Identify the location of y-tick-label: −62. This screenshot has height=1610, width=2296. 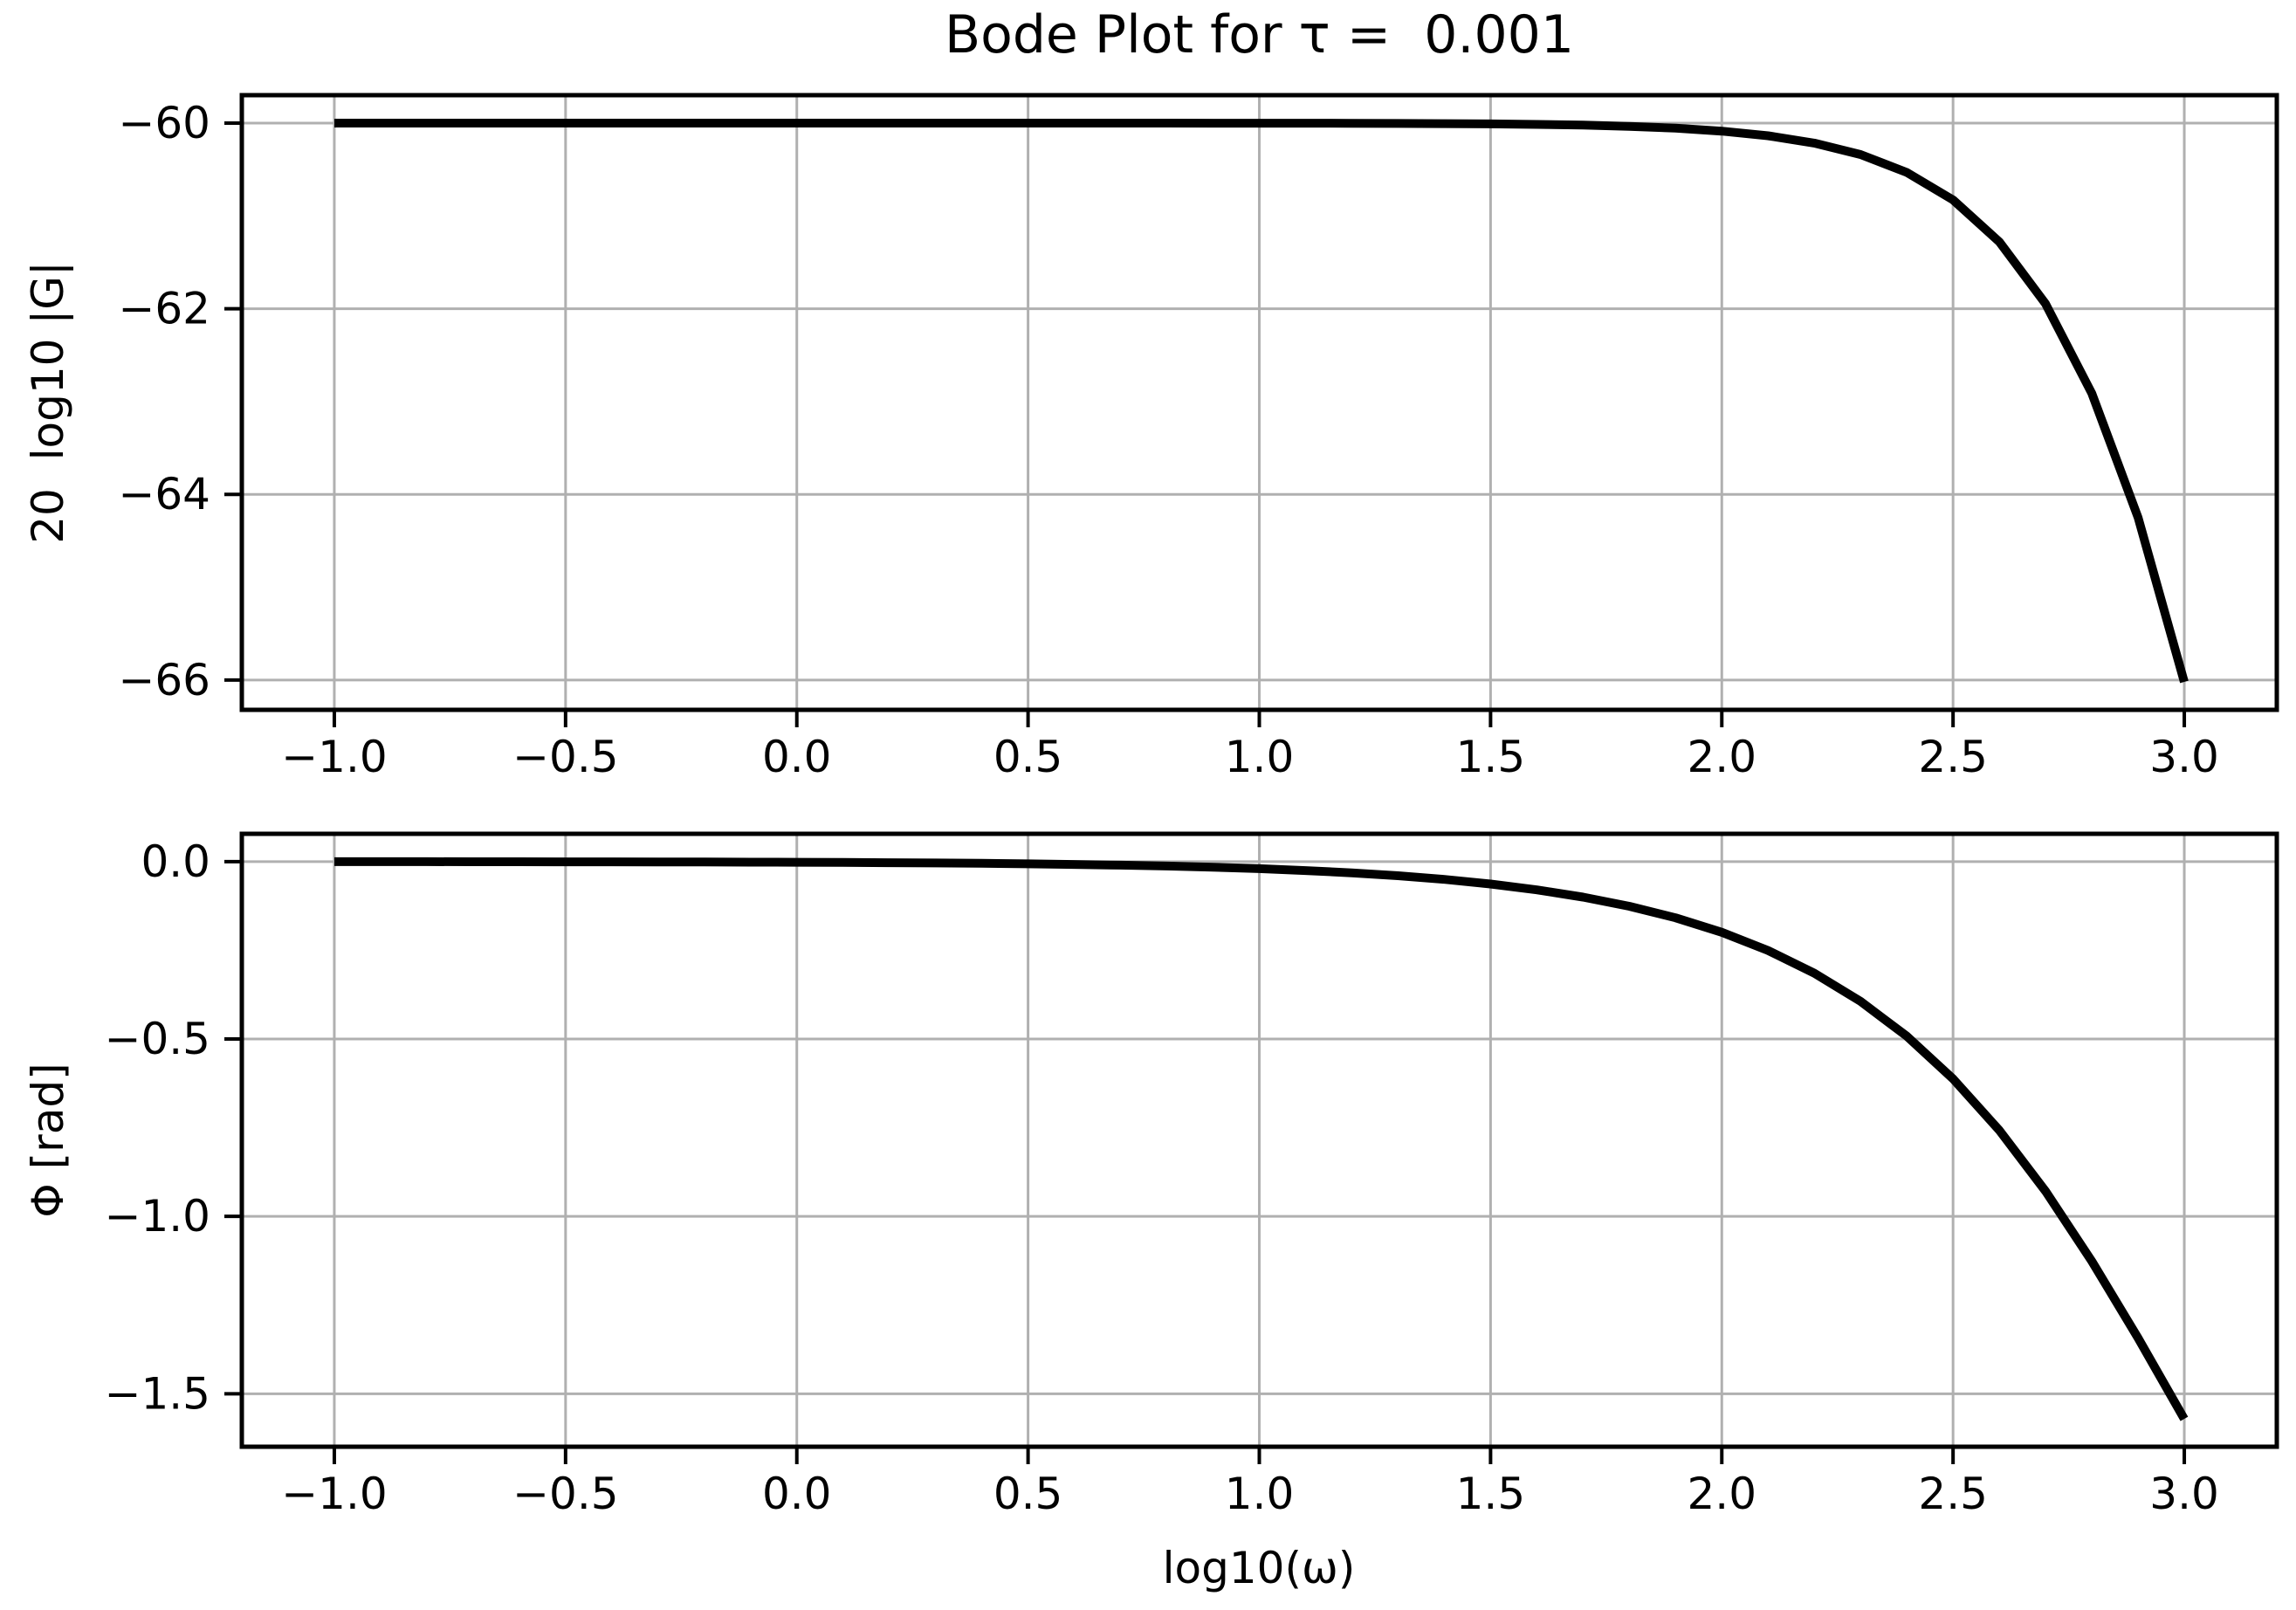
(164, 309).